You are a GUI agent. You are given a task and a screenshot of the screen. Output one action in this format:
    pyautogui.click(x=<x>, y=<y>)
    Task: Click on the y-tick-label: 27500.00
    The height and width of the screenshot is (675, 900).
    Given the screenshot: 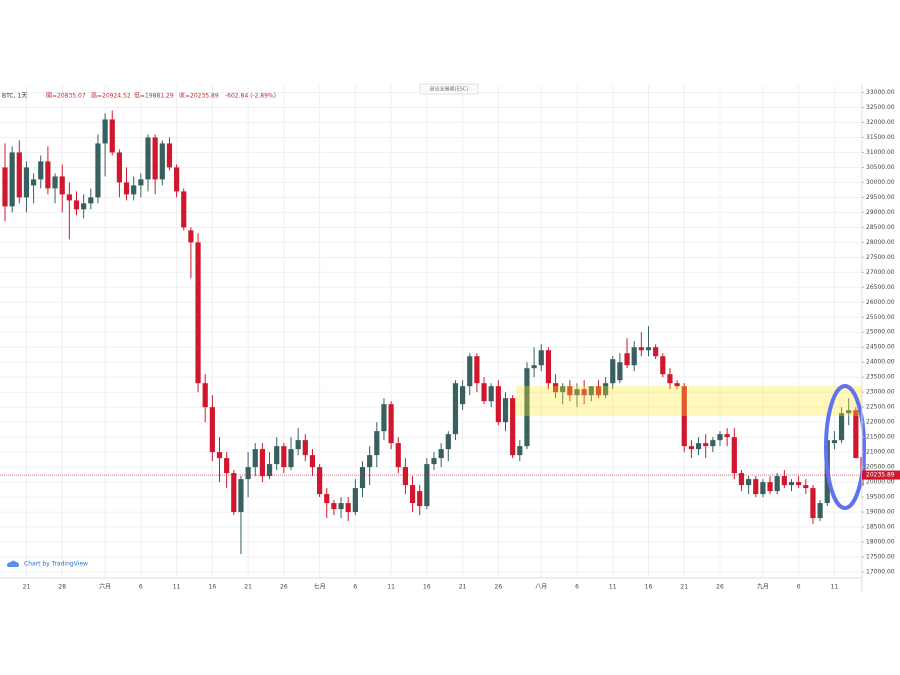 What is the action you would take?
    pyautogui.click(x=880, y=257)
    